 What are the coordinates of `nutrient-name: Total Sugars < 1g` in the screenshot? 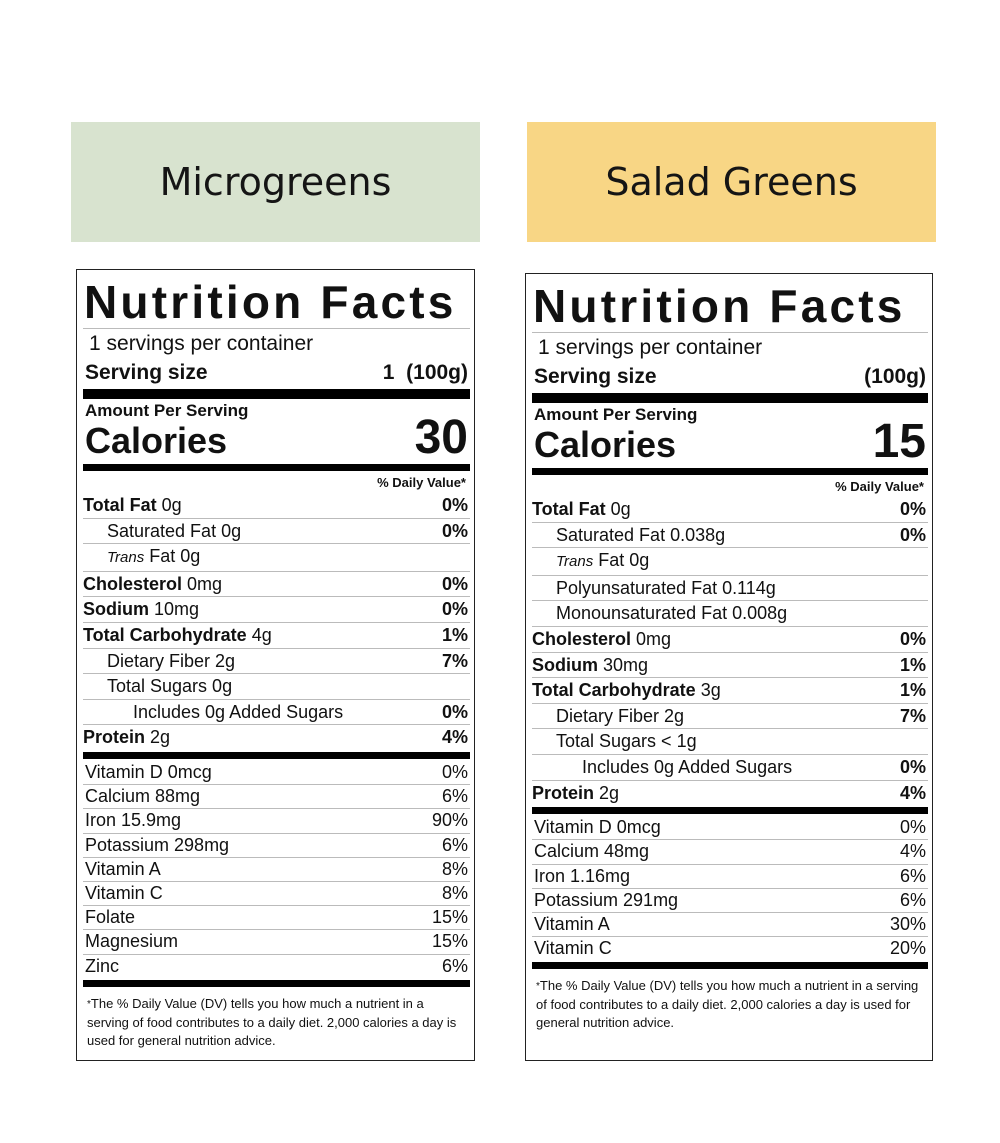 It's located at (614, 741).